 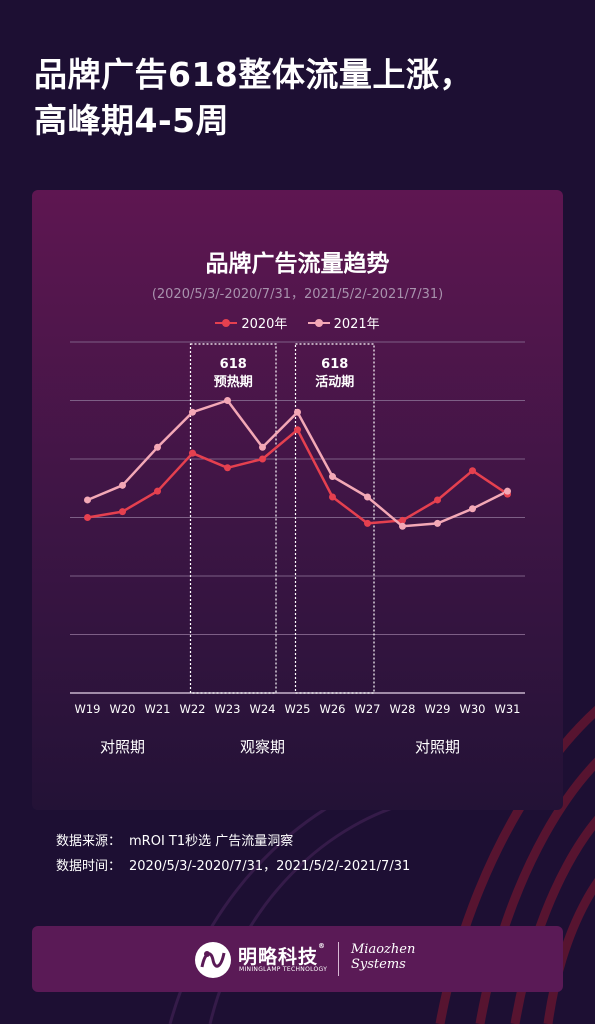 I want to click on x-tick-label: W24, so click(x=262, y=709).